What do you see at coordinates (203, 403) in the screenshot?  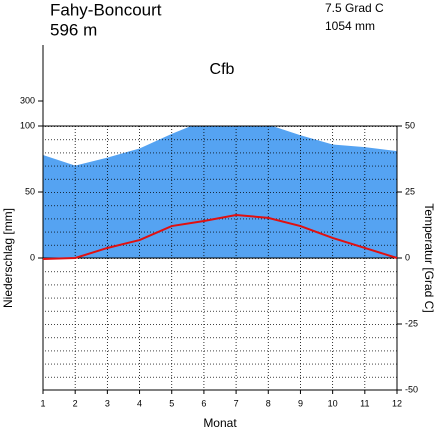 I see `x-tick-label: 6` at bounding box center [203, 403].